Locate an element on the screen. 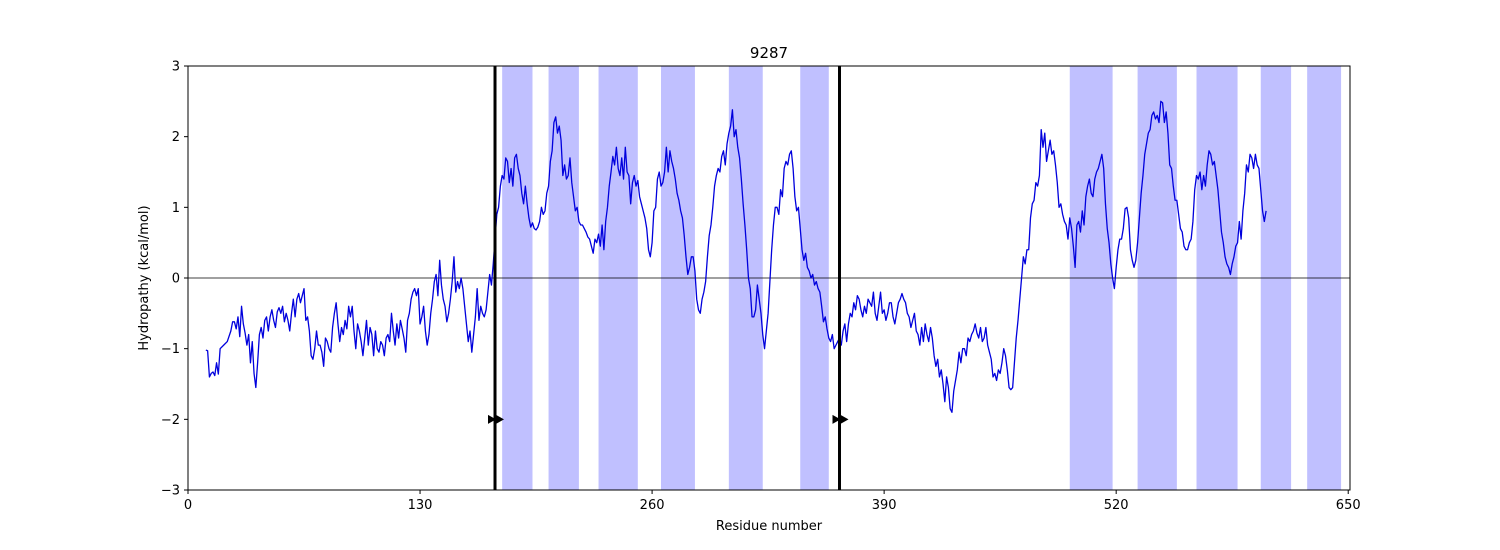 The height and width of the screenshot is (550, 1500). y-tick-label: 2 is located at coordinates (176, 137).